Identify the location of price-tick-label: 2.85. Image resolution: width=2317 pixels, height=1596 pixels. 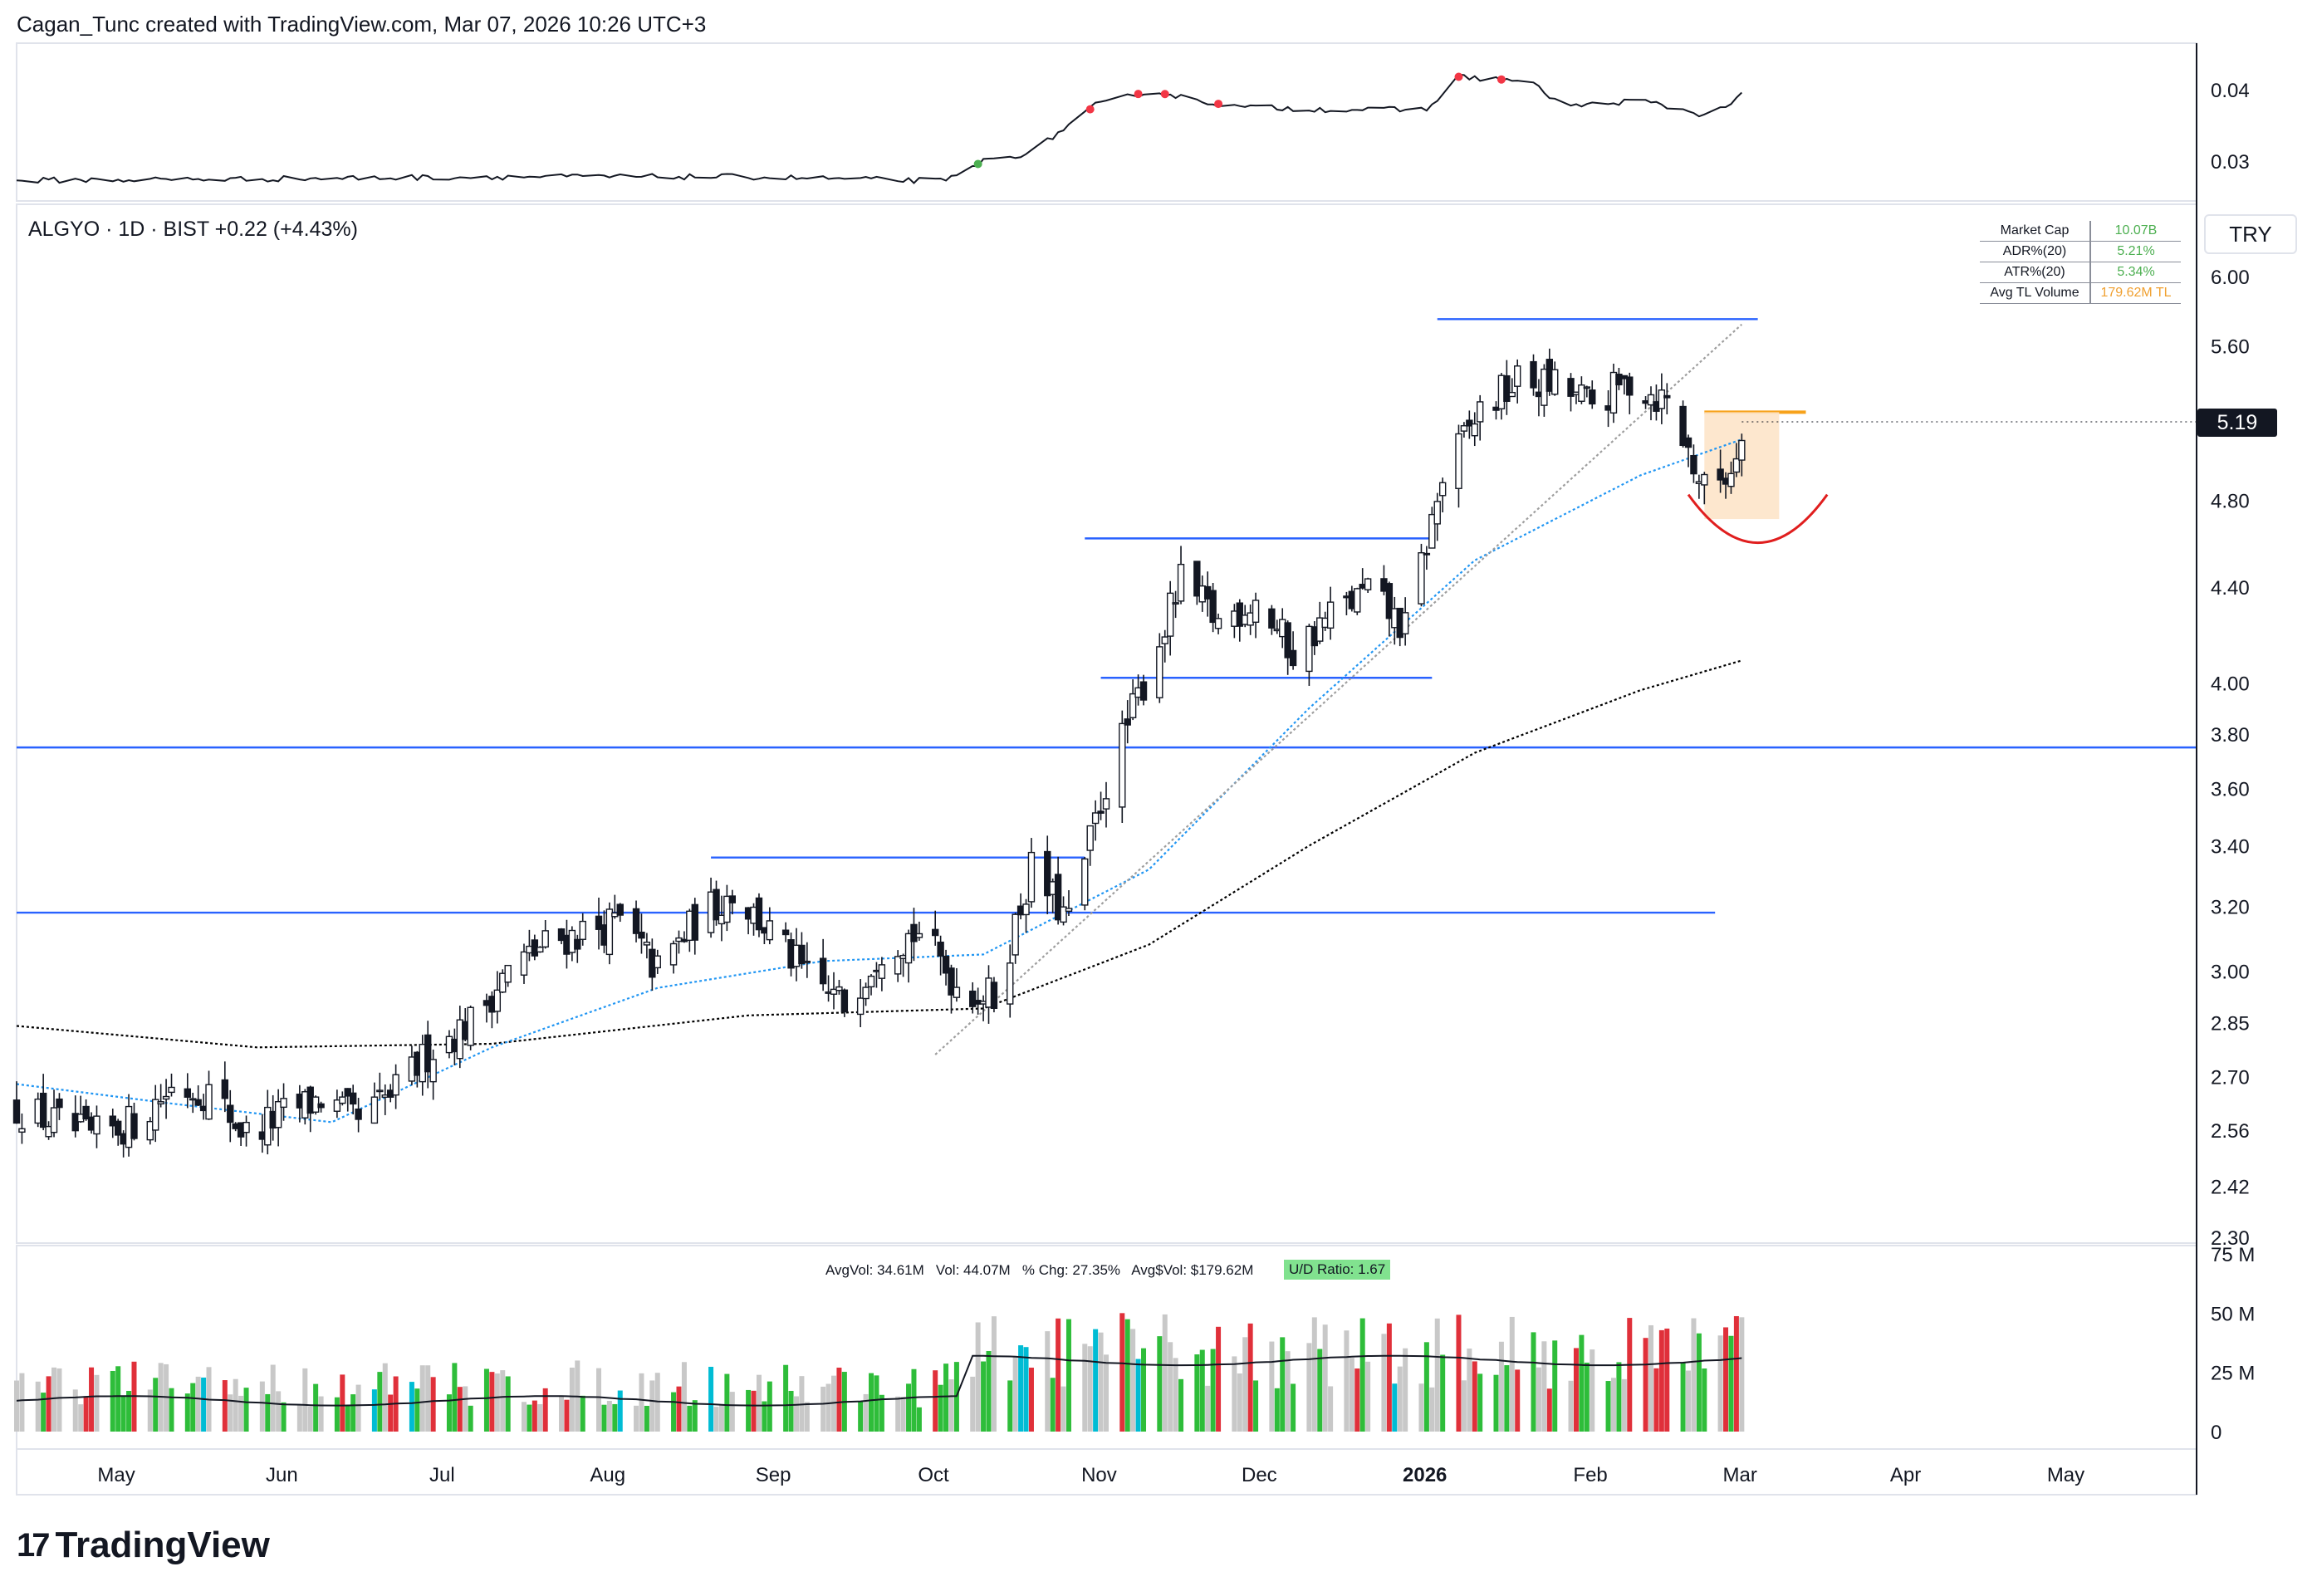
(2231, 1023).